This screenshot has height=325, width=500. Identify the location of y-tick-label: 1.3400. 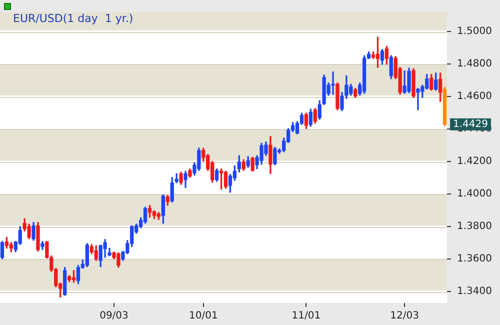
(474, 292).